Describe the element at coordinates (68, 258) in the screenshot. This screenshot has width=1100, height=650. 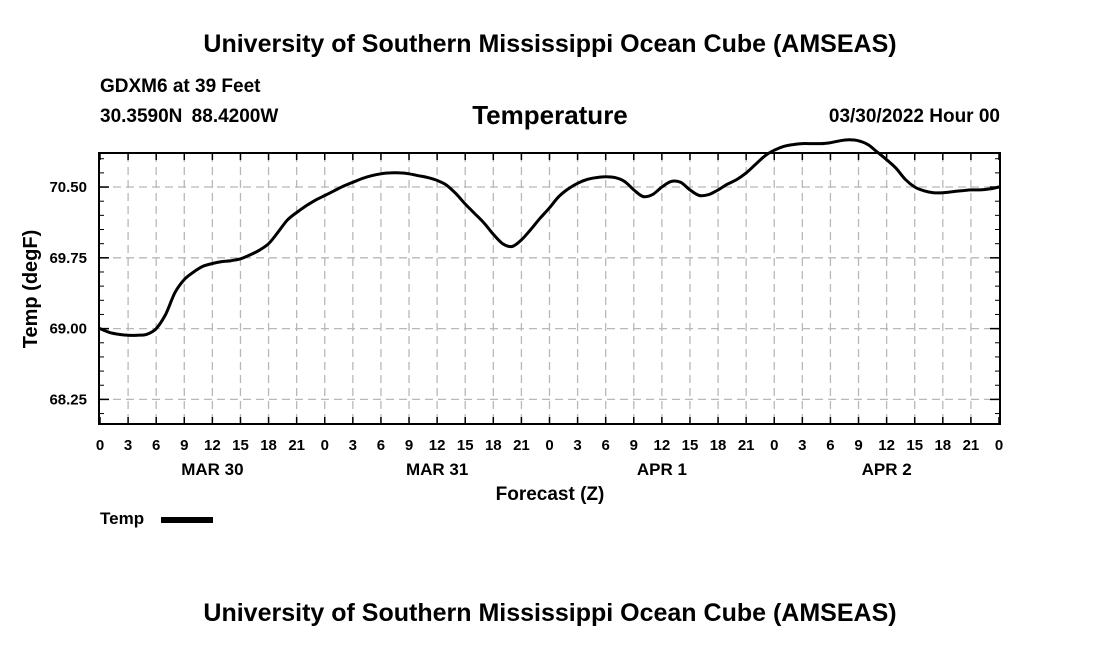
I see `y-tick-label: 69.75` at that location.